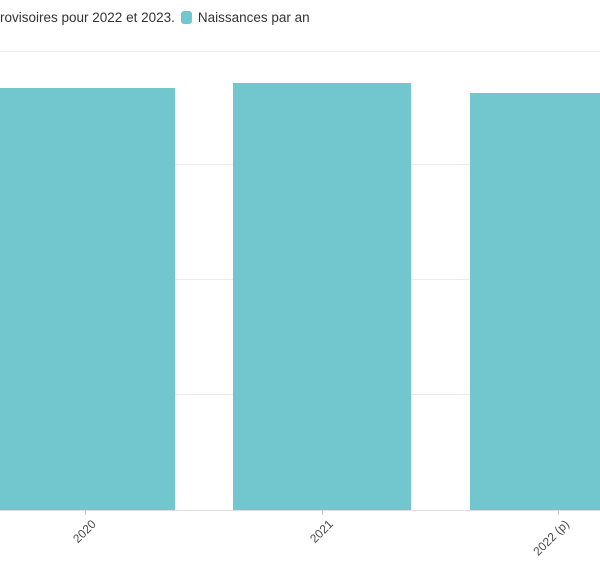  Describe the element at coordinates (253, 17) in the screenshot. I see `legend-label: Naissances par an` at that location.